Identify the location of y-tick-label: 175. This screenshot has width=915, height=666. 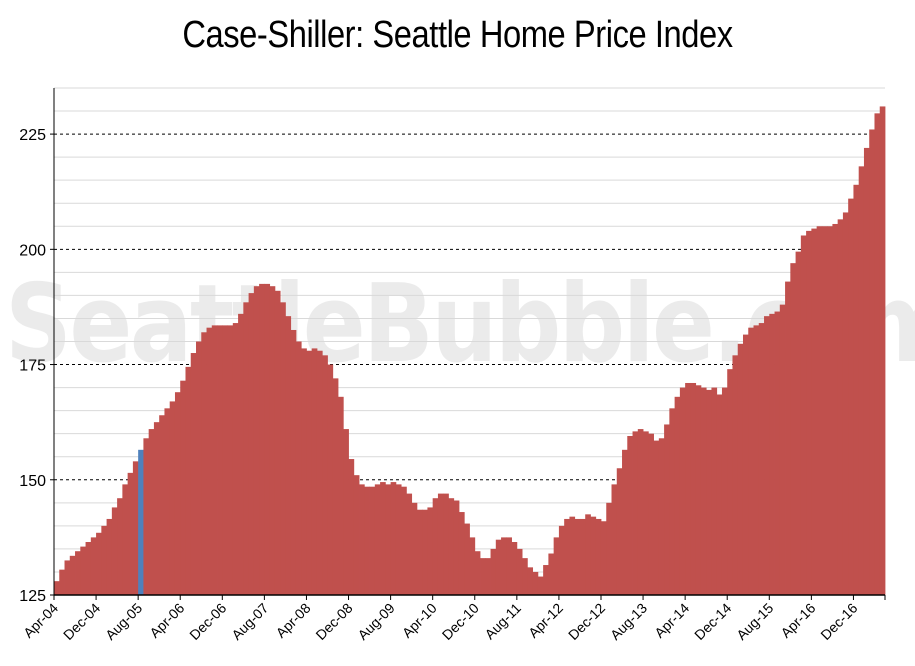
(32, 366).